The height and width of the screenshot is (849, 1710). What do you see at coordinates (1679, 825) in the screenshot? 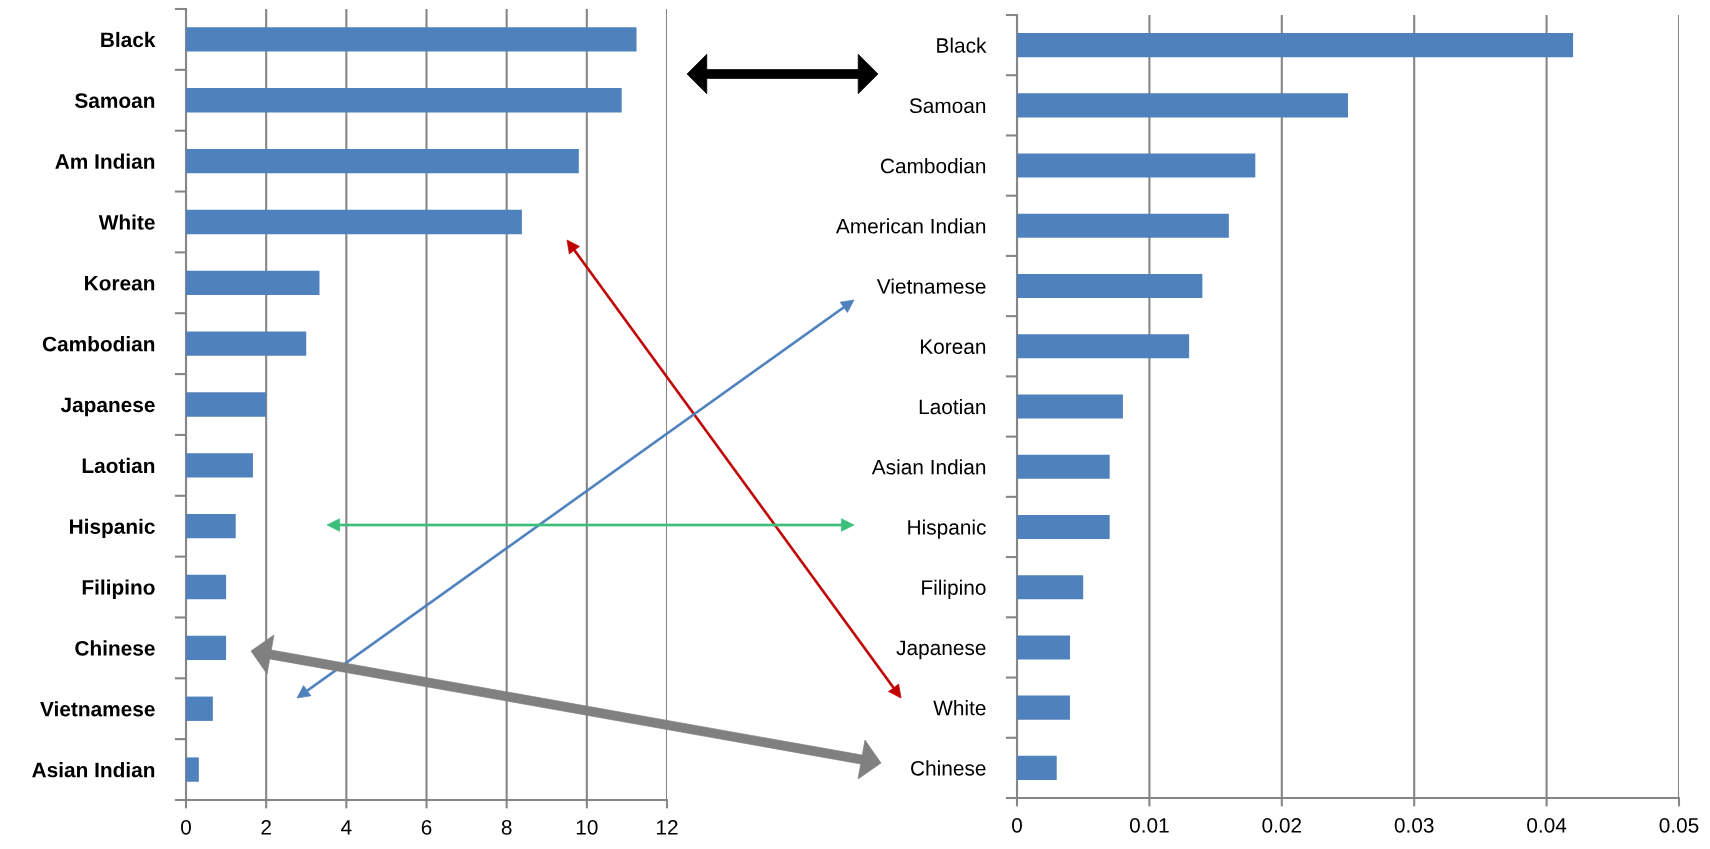
I see `x-tick-label: 0.05` at bounding box center [1679, 825].